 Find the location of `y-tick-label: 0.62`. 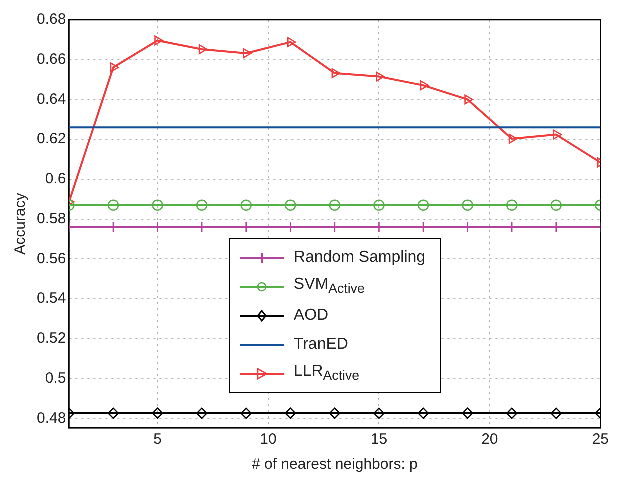

y-tick-label: 0.62 is located at coordinates (51, 139).